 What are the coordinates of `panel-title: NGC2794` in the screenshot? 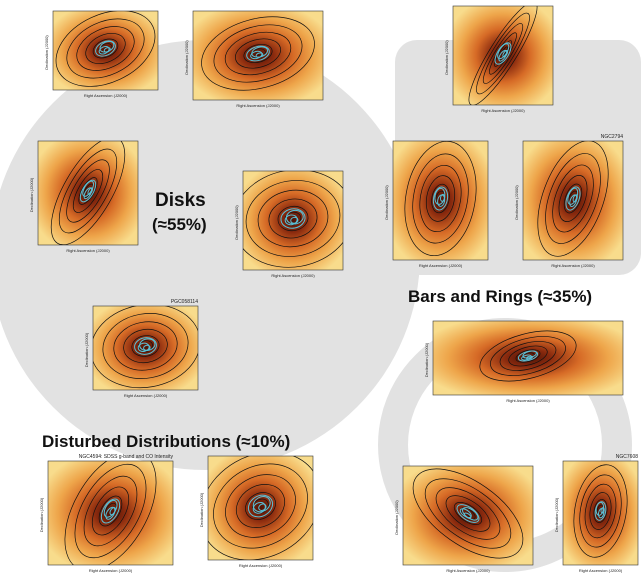 It's located at (612, 137).